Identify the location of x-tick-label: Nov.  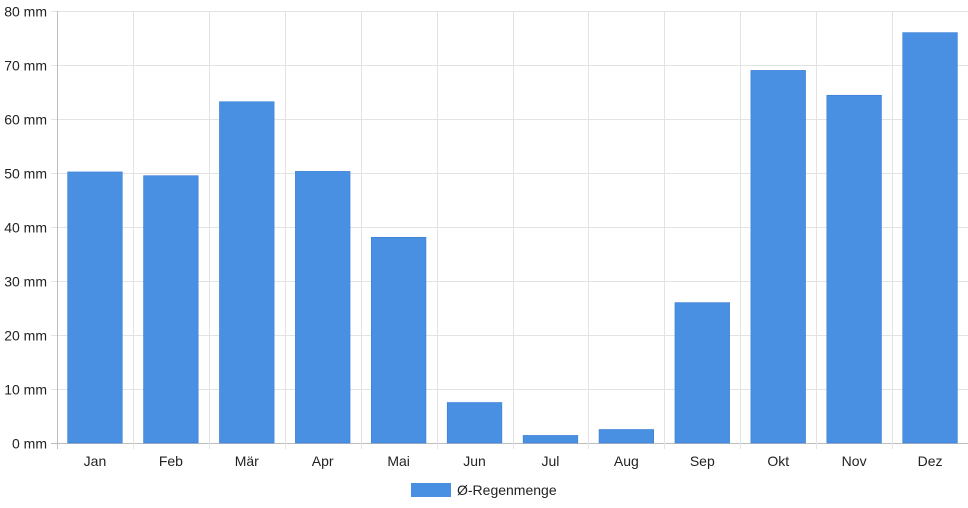
(854, 461).